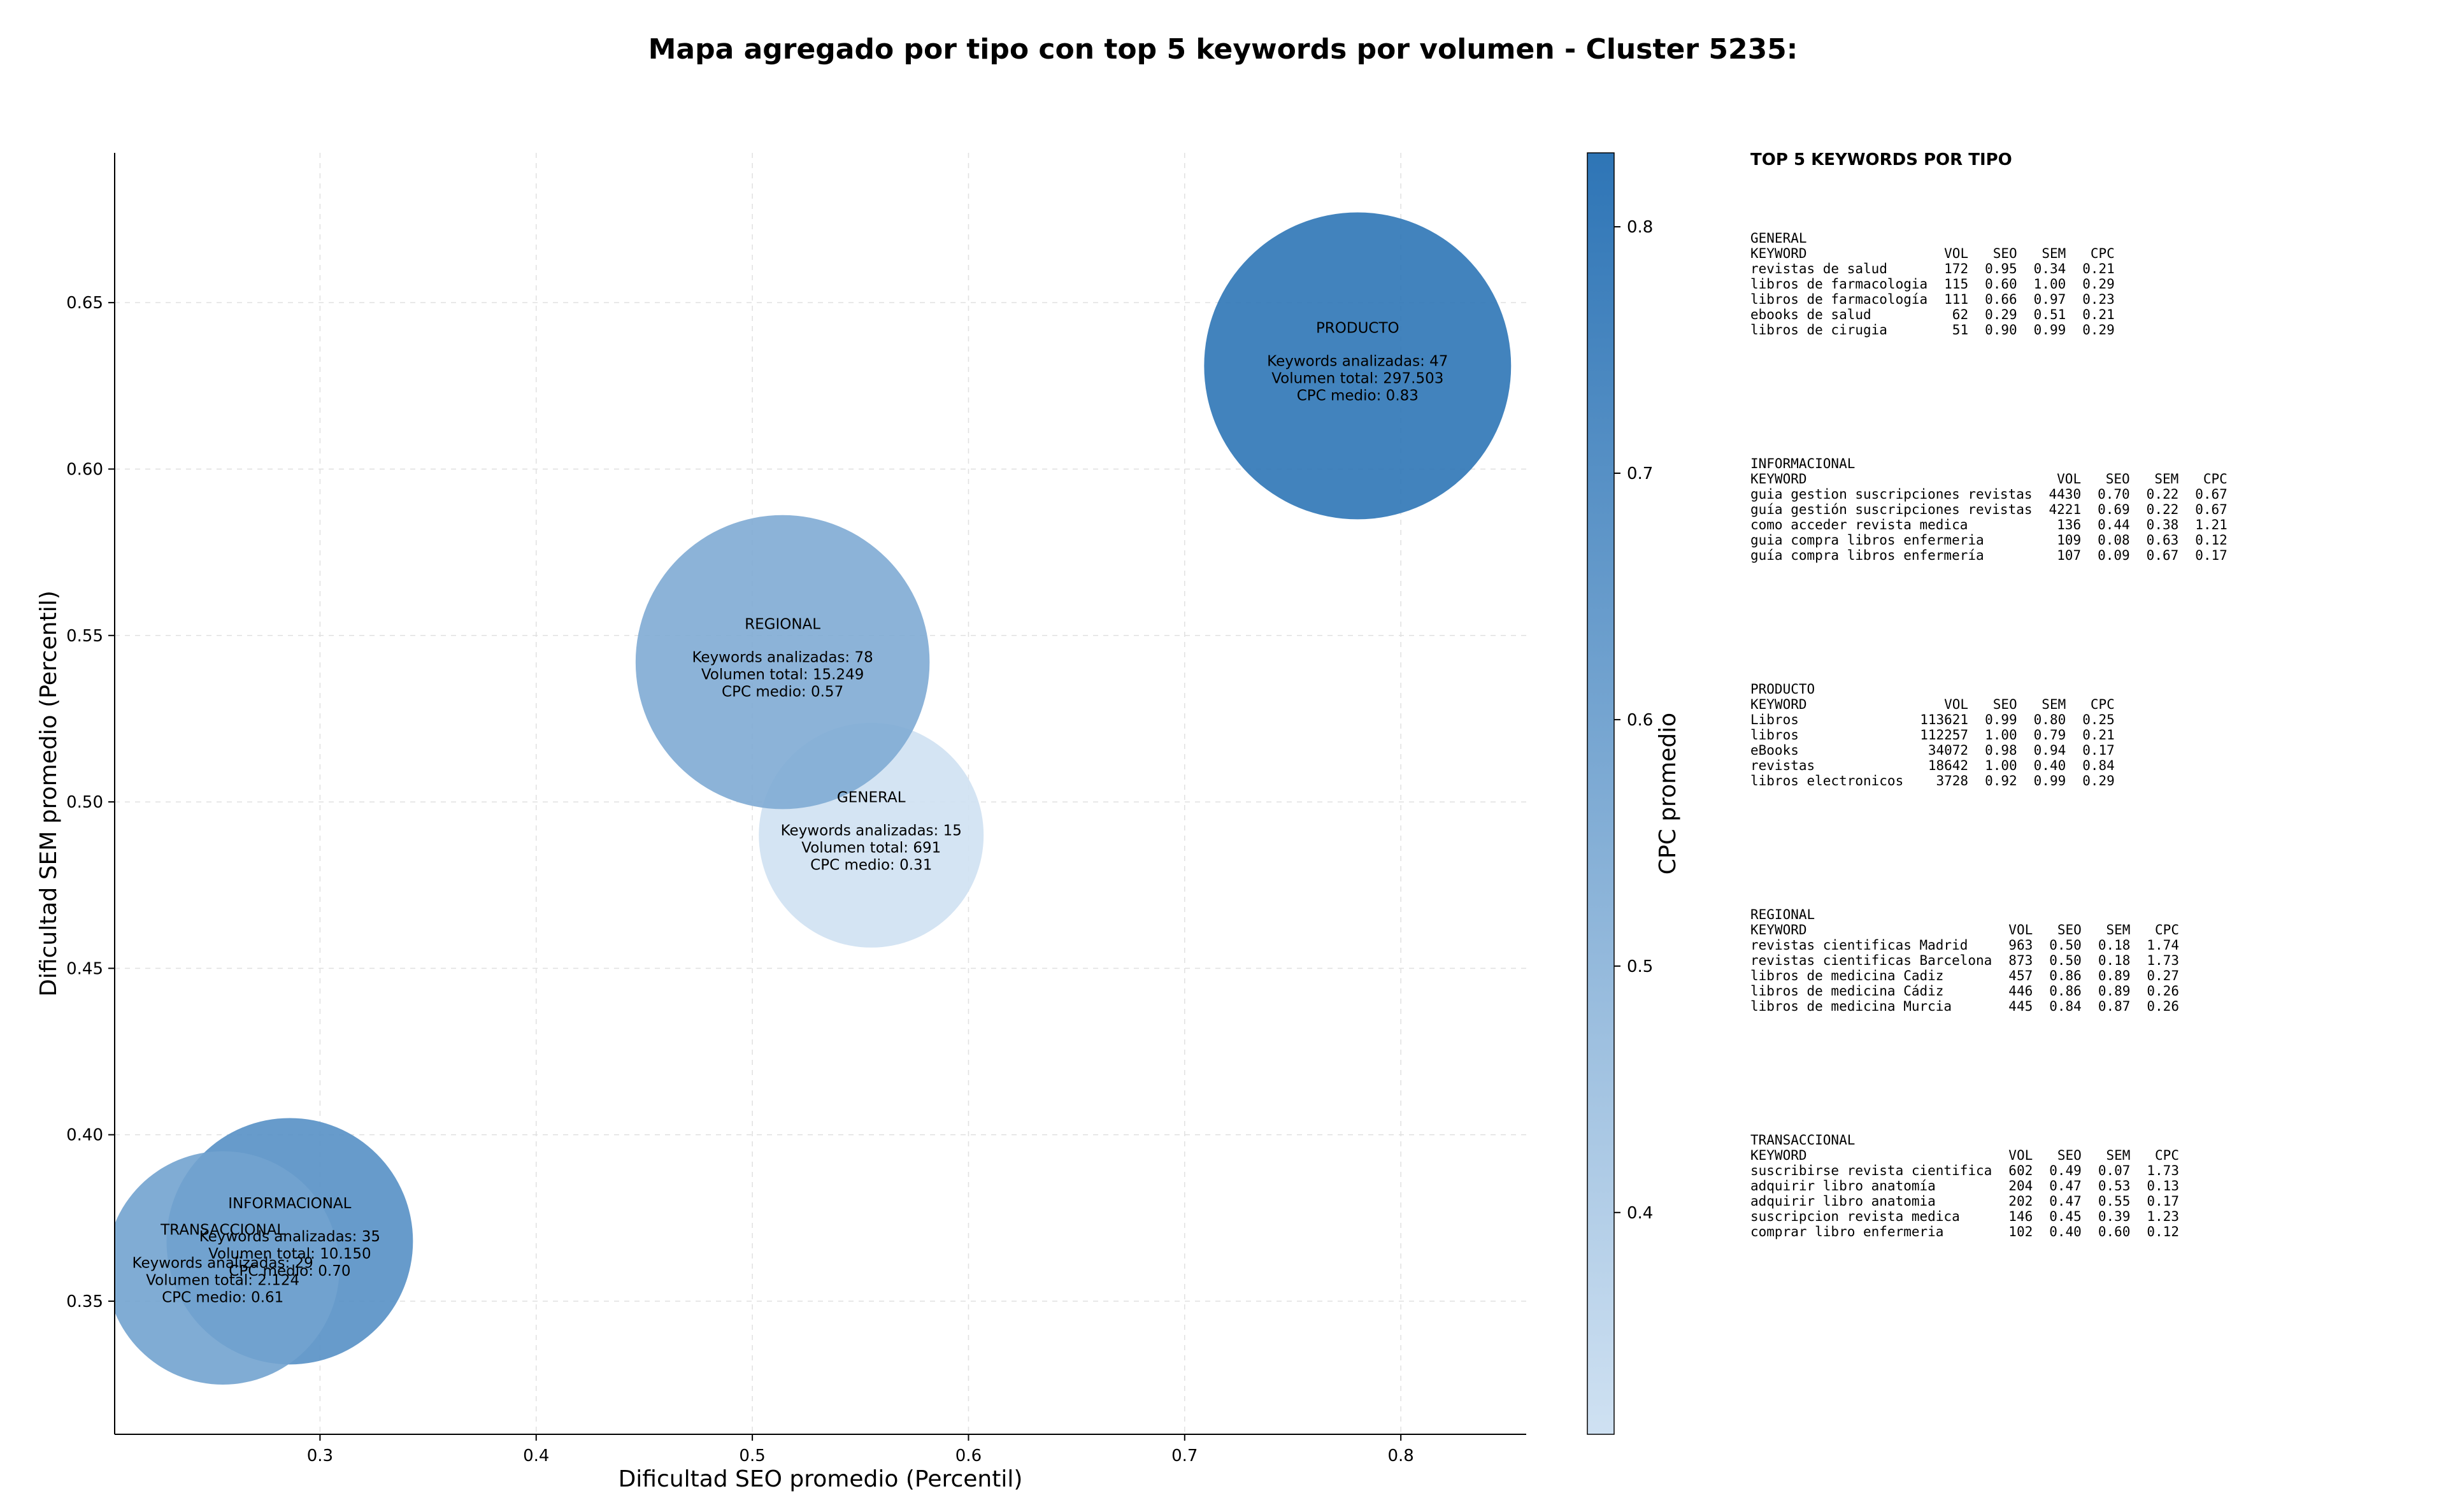 The image size is (2446, 1512). What do you see at coordinates (1892, 494) in the screenshot?
I see `keyword-cell: guia gestion suscripciones revistas` at bounding box center [1892, 494].